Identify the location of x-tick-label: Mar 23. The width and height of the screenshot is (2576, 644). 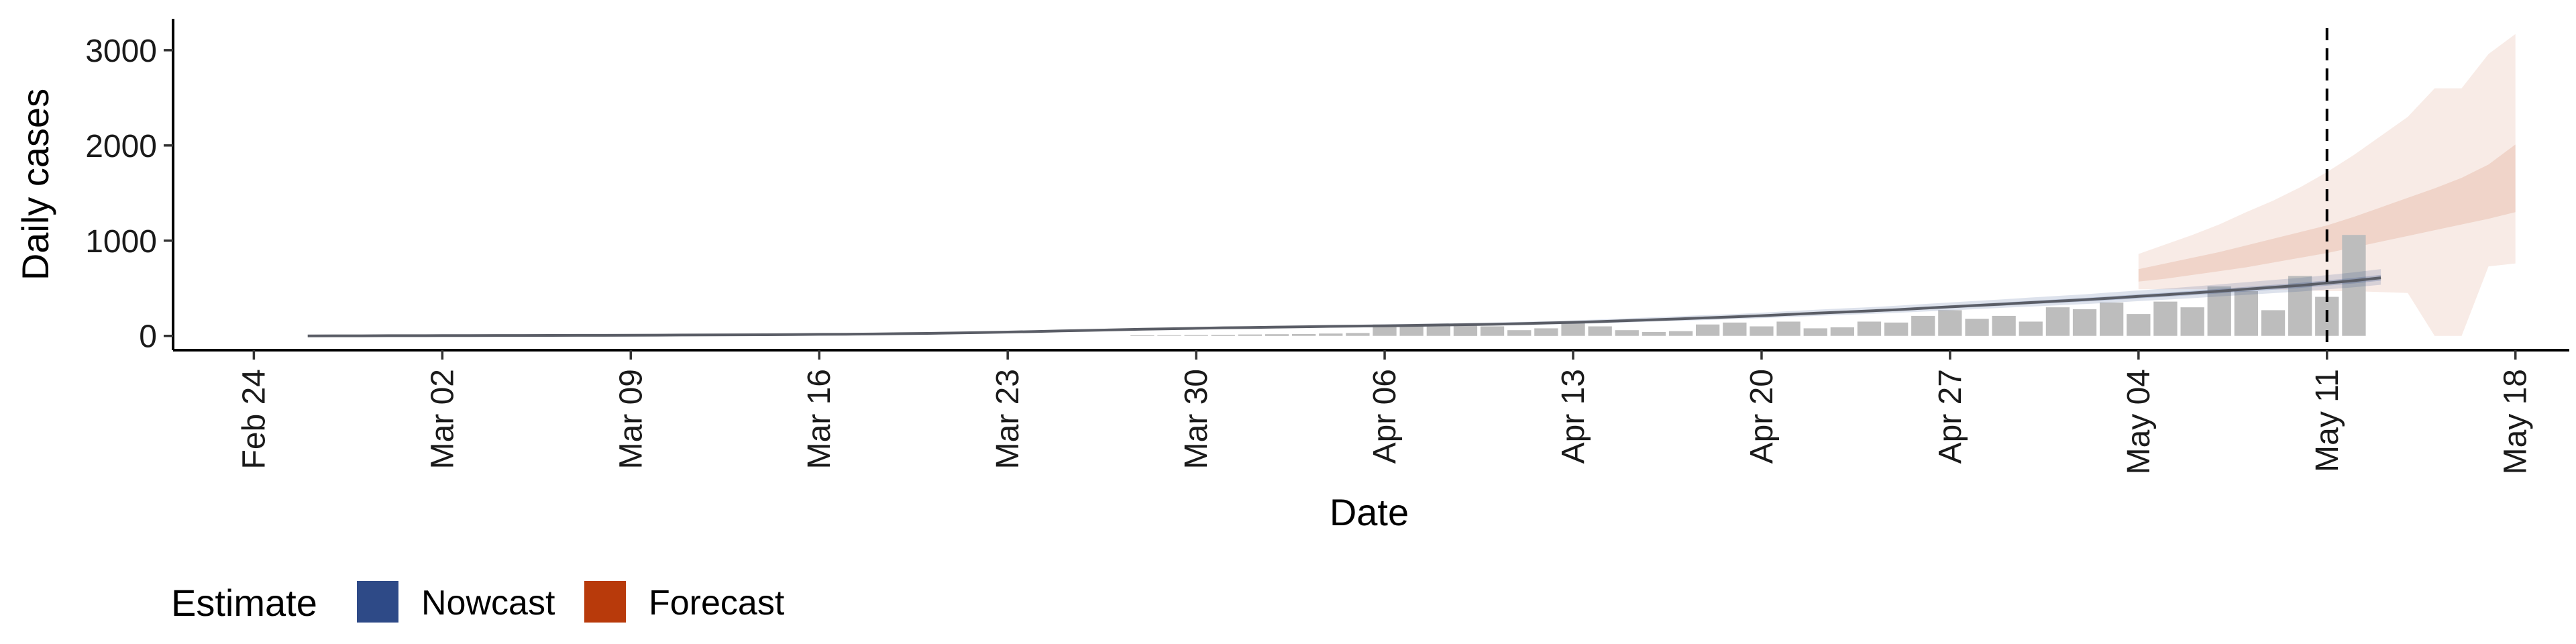
(1008, 419).